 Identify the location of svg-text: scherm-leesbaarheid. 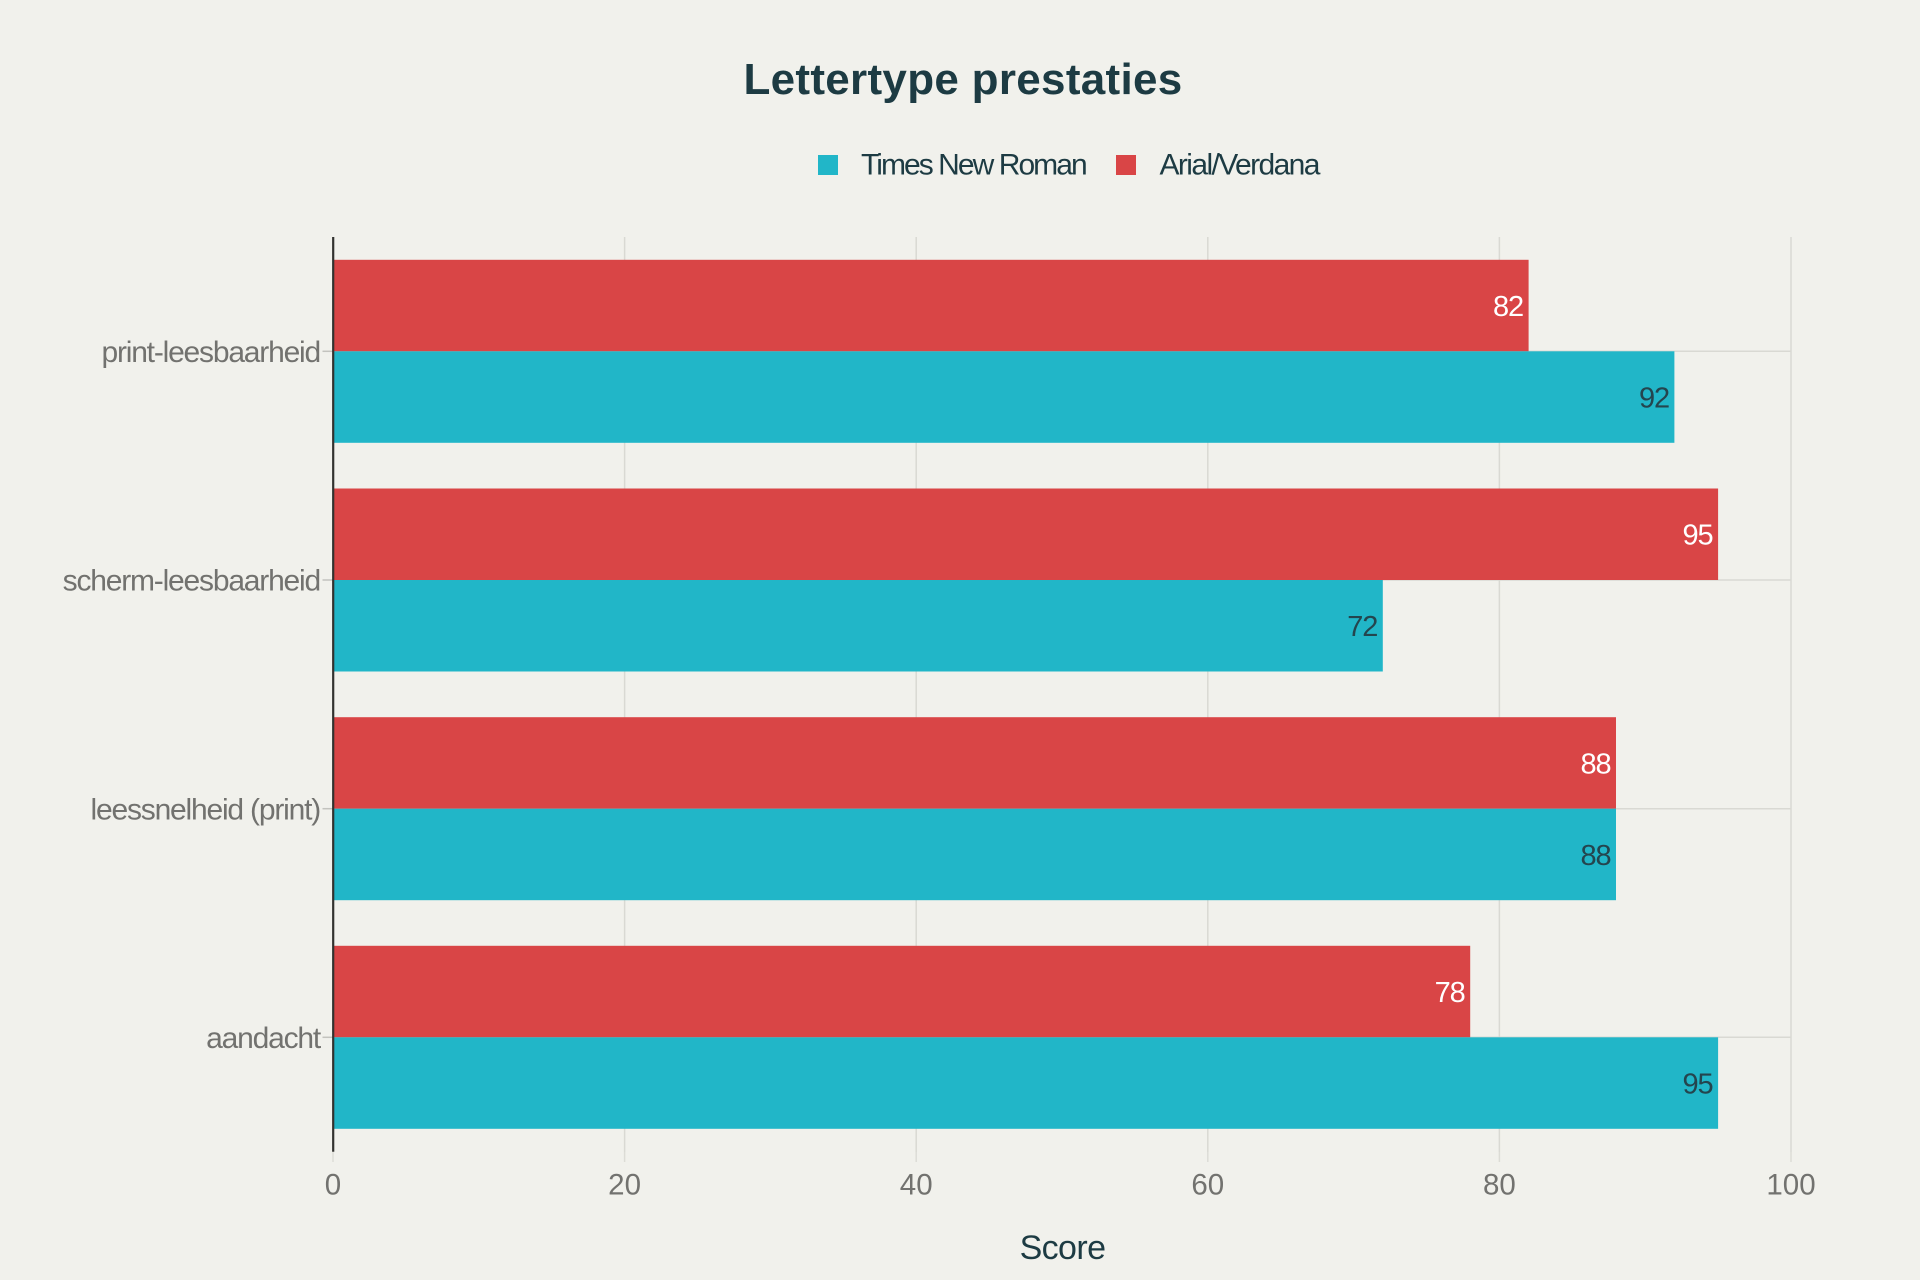
(191, 581).